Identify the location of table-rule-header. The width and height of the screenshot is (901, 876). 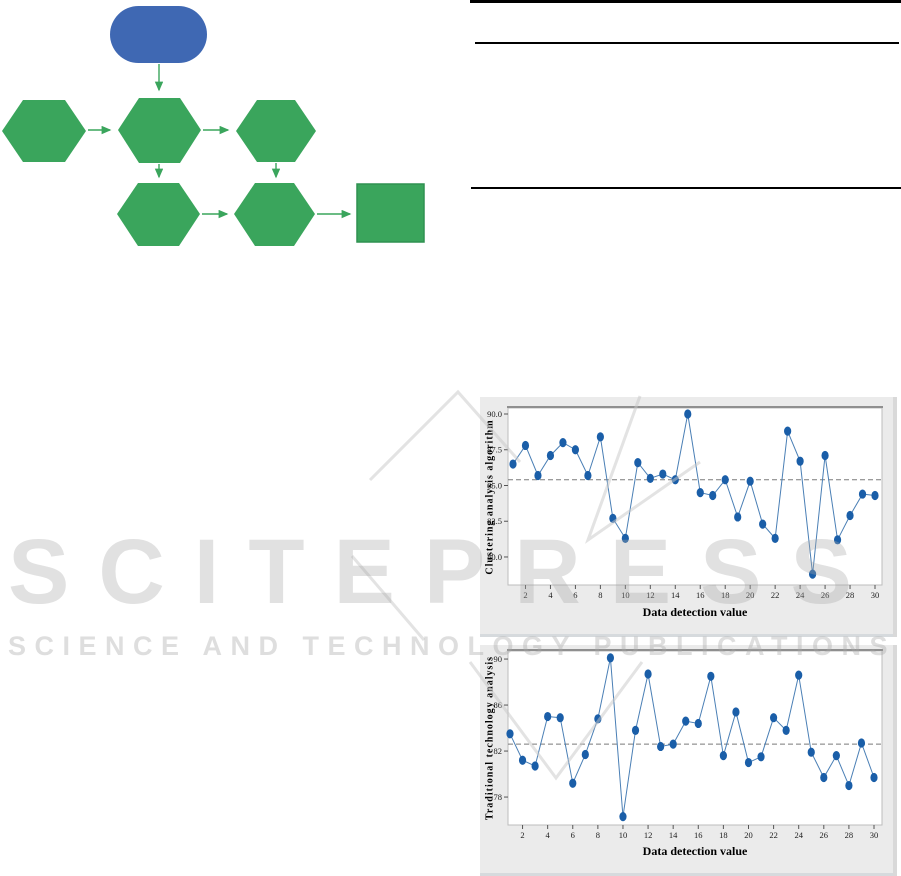
(687, 43).